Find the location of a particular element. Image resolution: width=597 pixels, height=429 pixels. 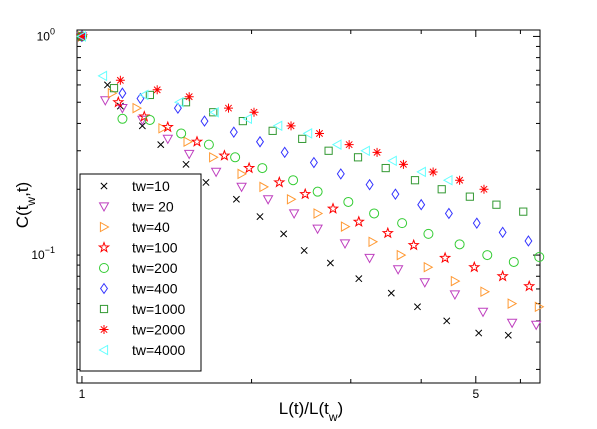

legend-label: tw=4000 is located at coordinates (159, 350).